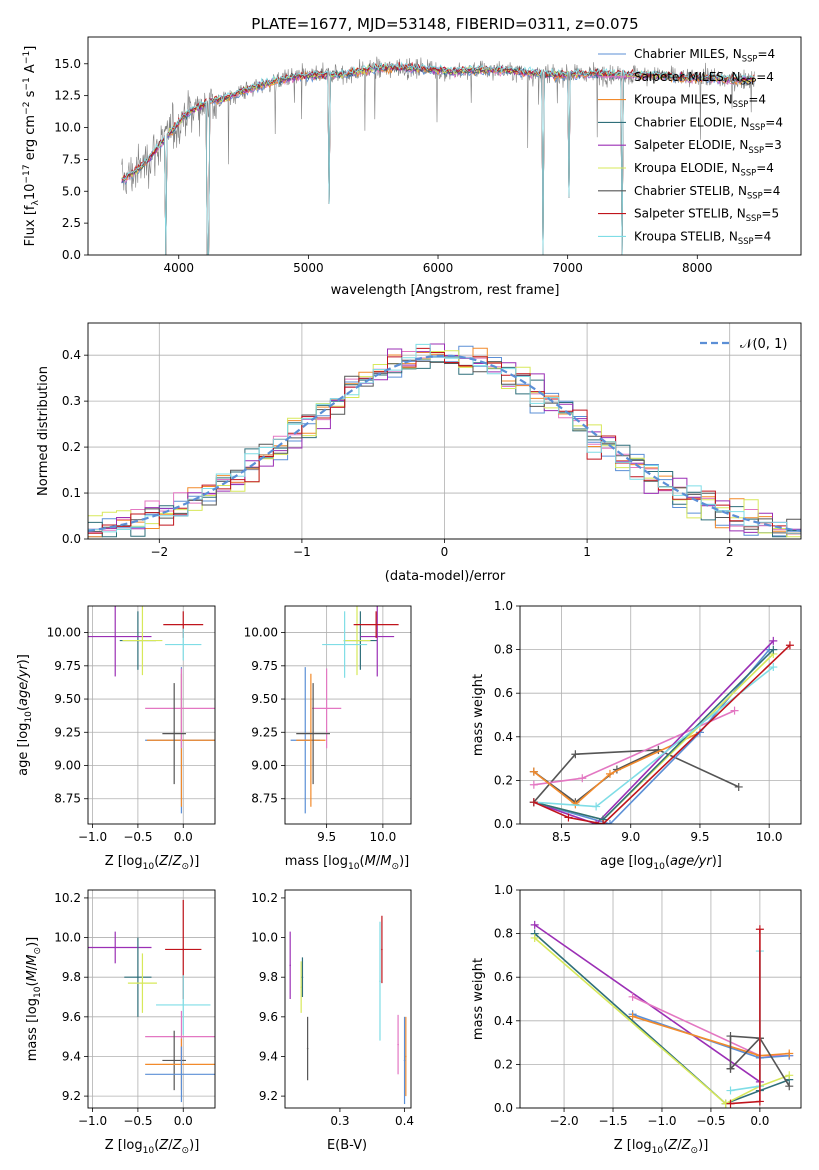  What do you see at coordinates (64, 633) in the screenshot?
I see `y-tick-label: 10.00` at bounding box center [64, 633].